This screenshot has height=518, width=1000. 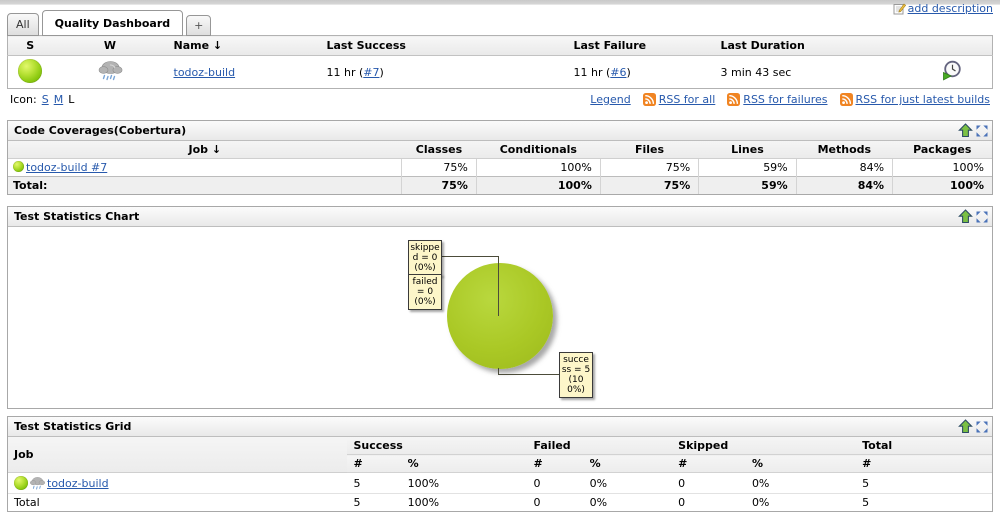 I want to click on weather-cell, so click(x=110, y=72).